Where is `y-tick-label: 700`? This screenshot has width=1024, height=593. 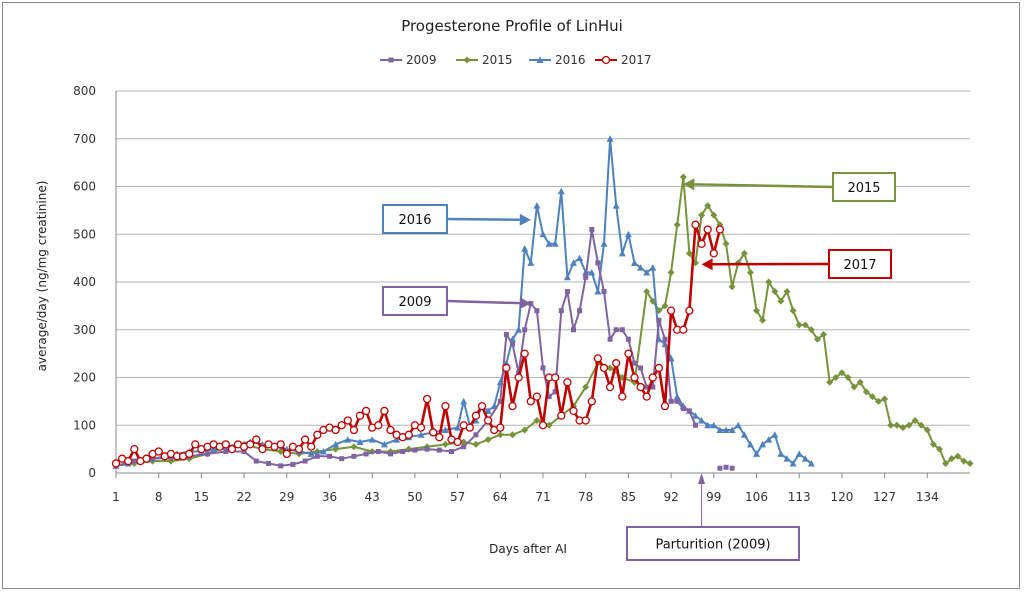
y-tick-label: 700 is located at coordinates (84, 139).